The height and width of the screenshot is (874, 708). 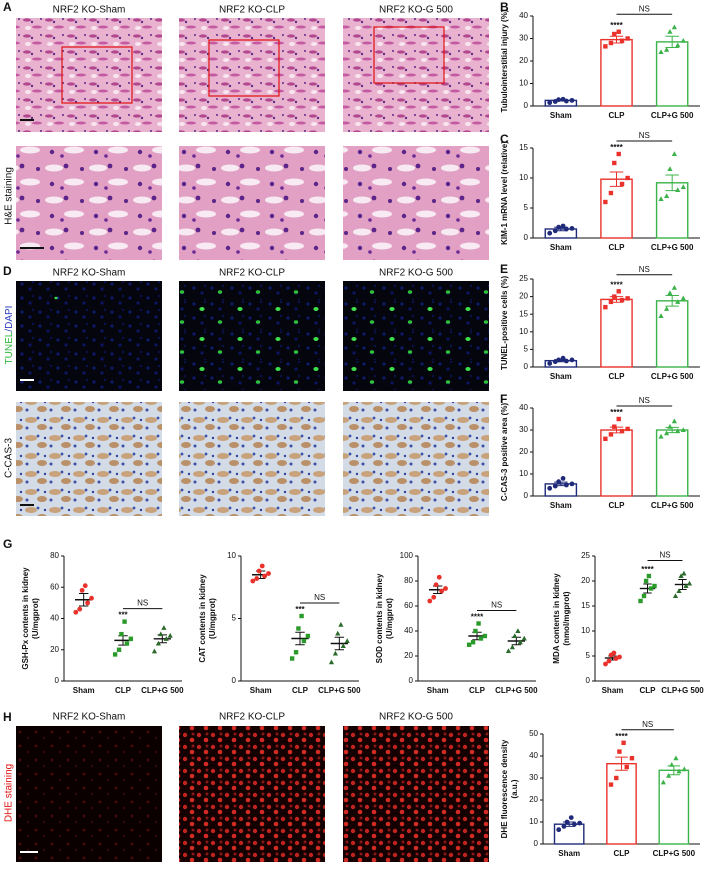 What do you see at coordinates (504, 788) in the screenshot?
I see `y-axis-label: DHE fluorescence density` at bounding box center [504, 788].